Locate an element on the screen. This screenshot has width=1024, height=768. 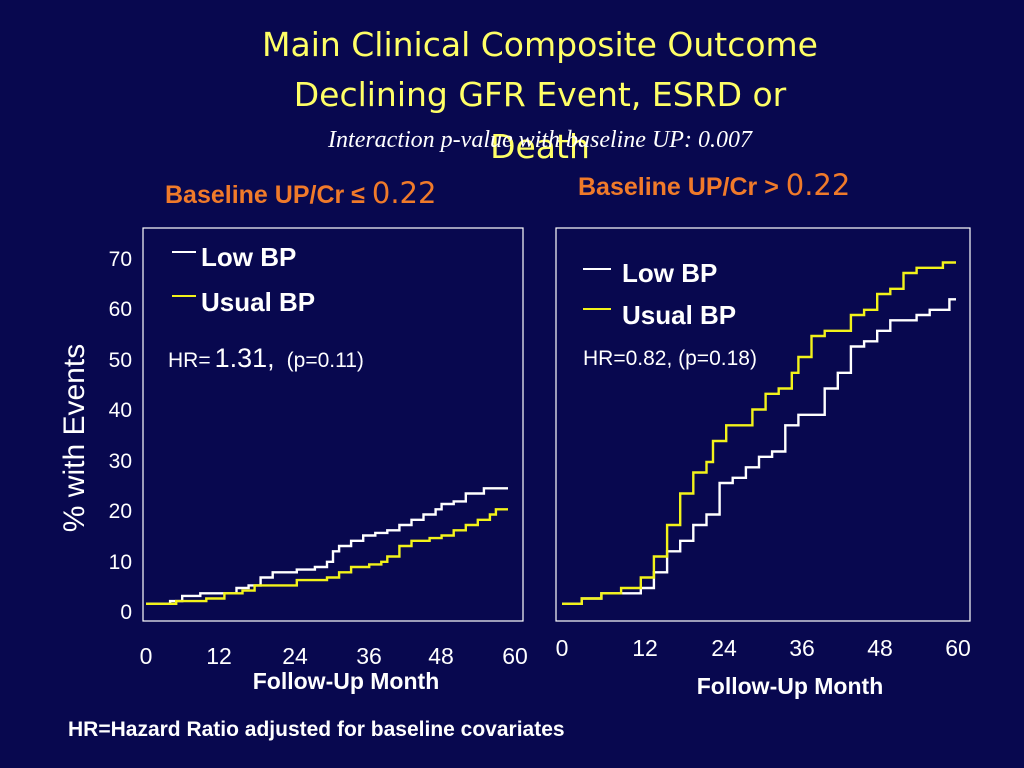
right-panel-title: Baseline UP/Cr > 0.22 is located at coordinates (714, 185).